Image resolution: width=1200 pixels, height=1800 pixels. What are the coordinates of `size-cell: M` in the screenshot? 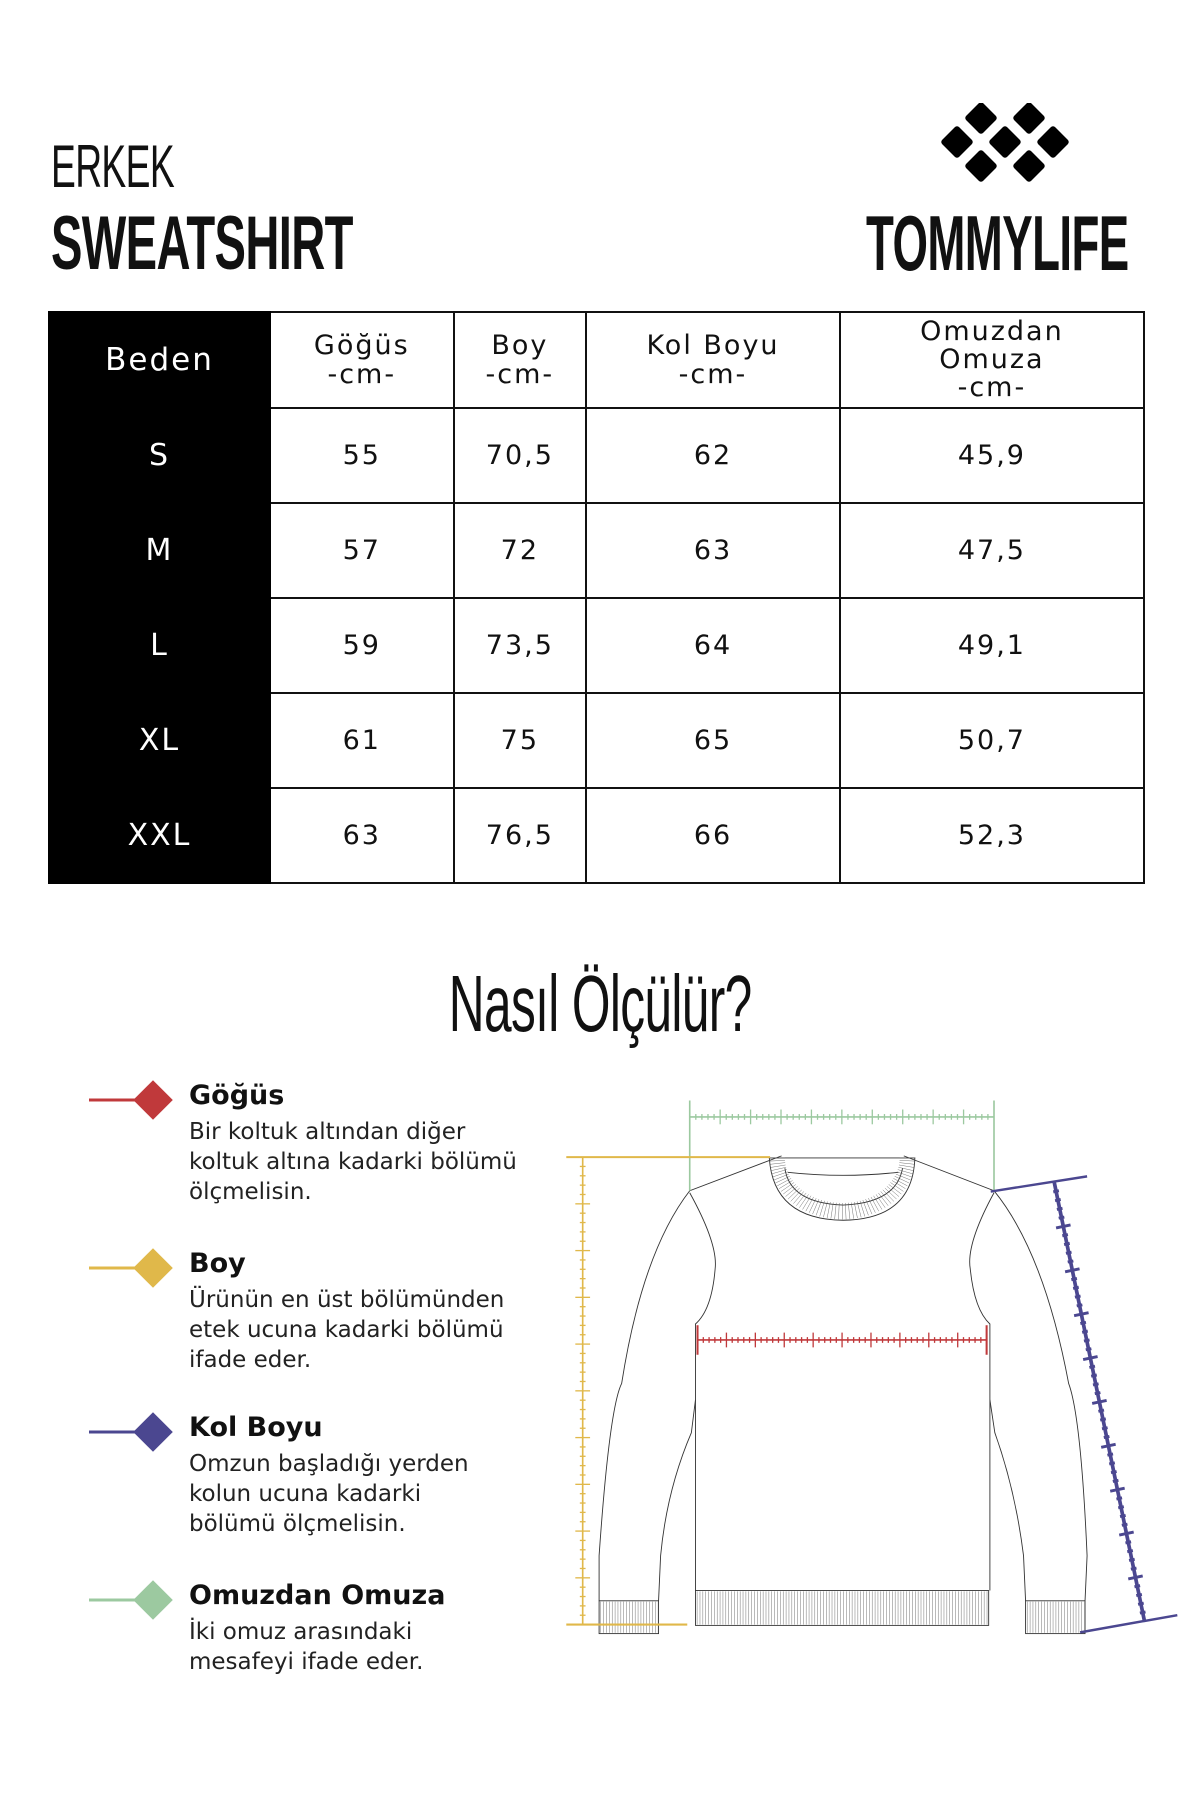 It's located at (159, 550).